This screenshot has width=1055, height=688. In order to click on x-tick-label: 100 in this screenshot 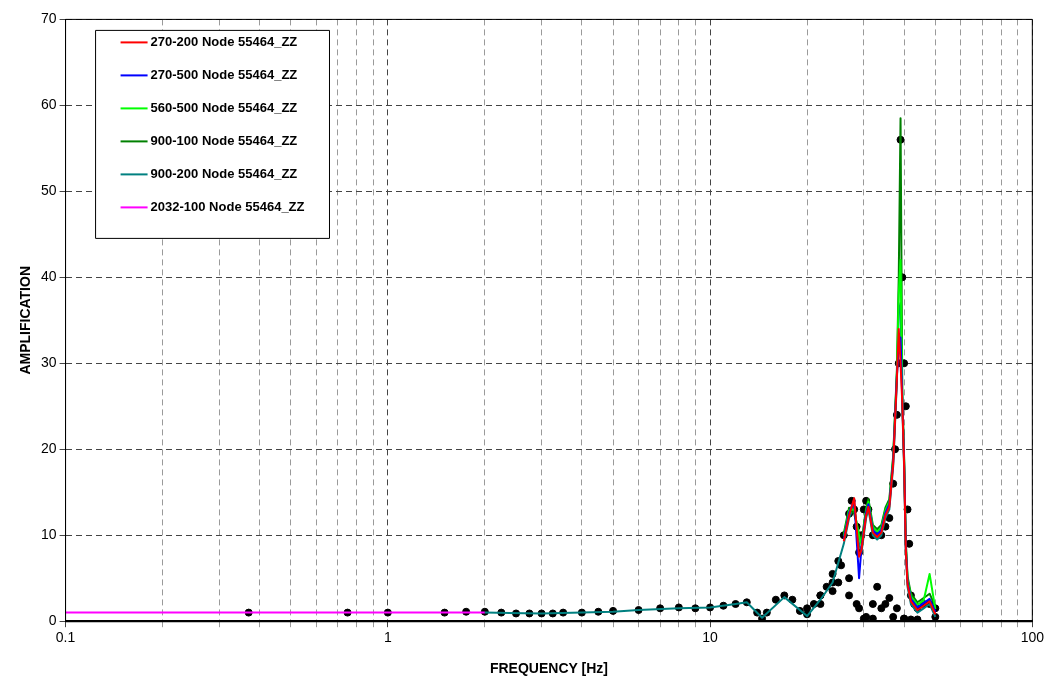, I will do `click(1032, 637)`.